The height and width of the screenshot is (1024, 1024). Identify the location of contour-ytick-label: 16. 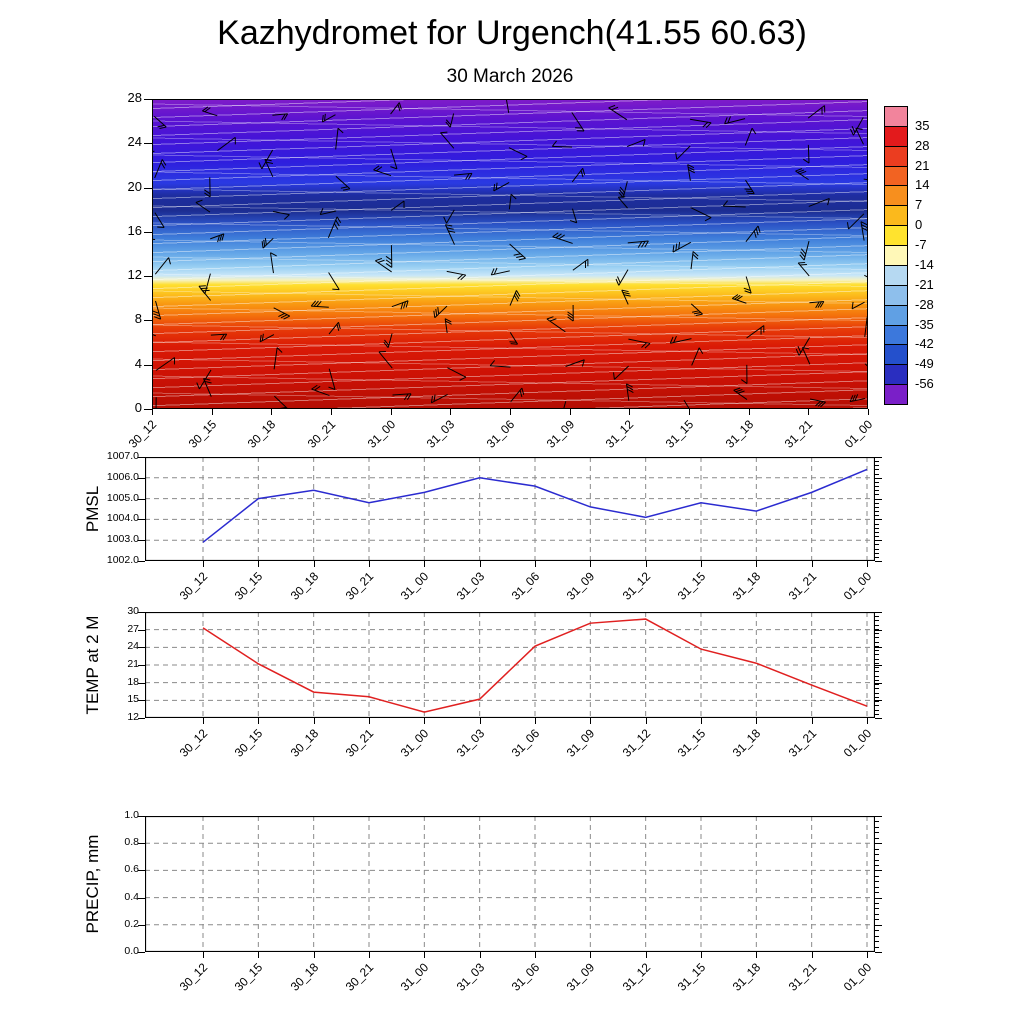
(134, 230).